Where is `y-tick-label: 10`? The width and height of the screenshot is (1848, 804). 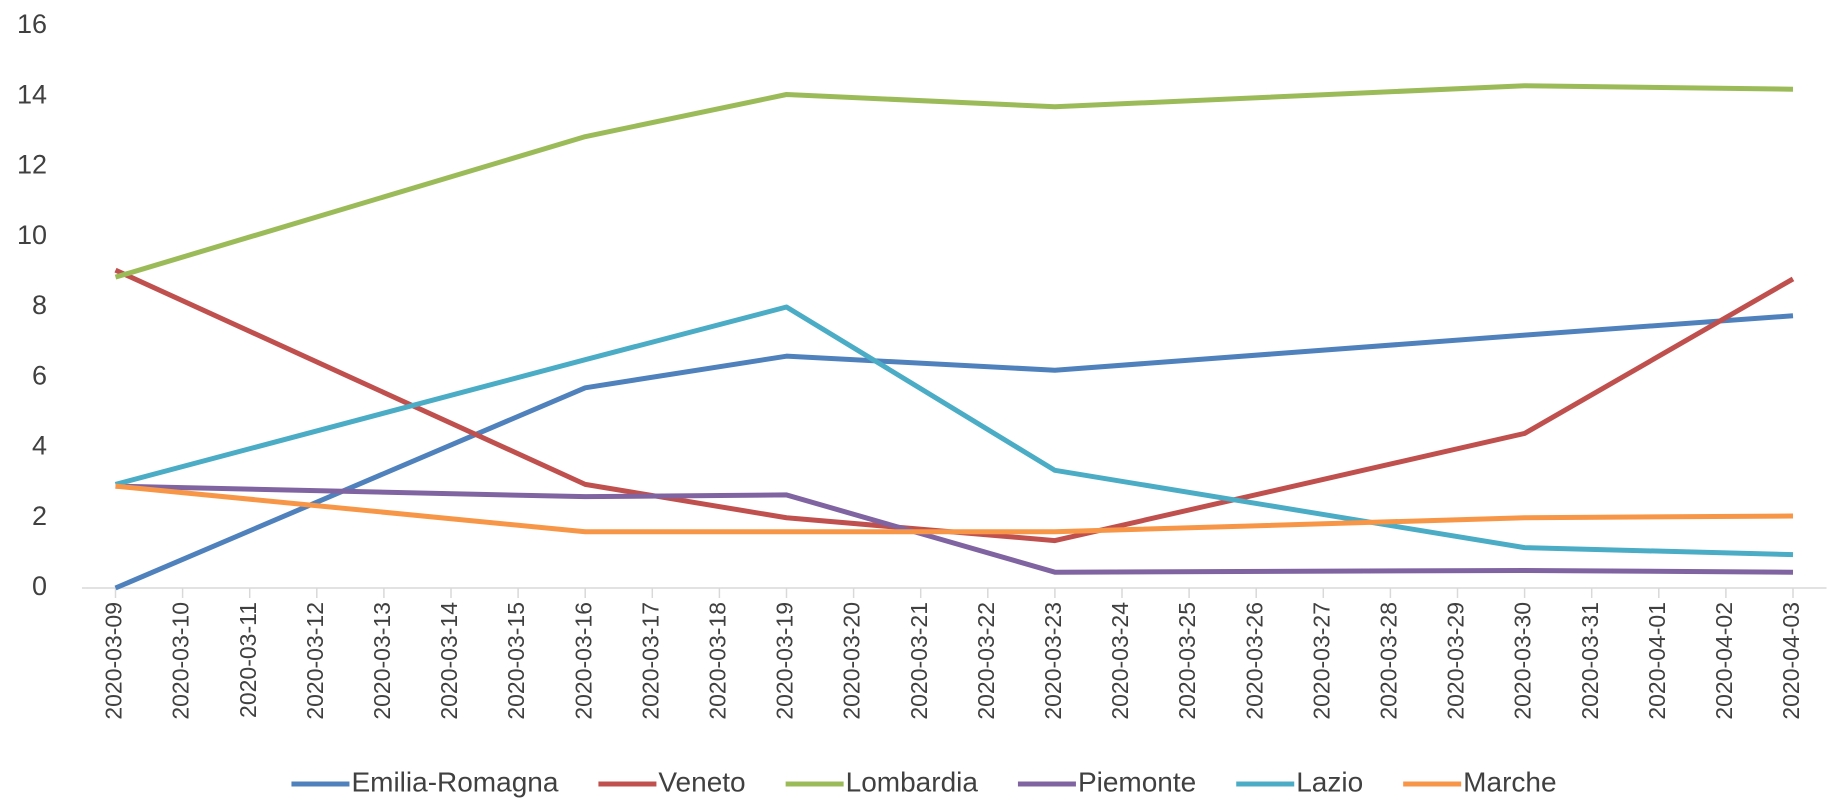
y-tick-label: 10 is located at coordinates (32, 235).